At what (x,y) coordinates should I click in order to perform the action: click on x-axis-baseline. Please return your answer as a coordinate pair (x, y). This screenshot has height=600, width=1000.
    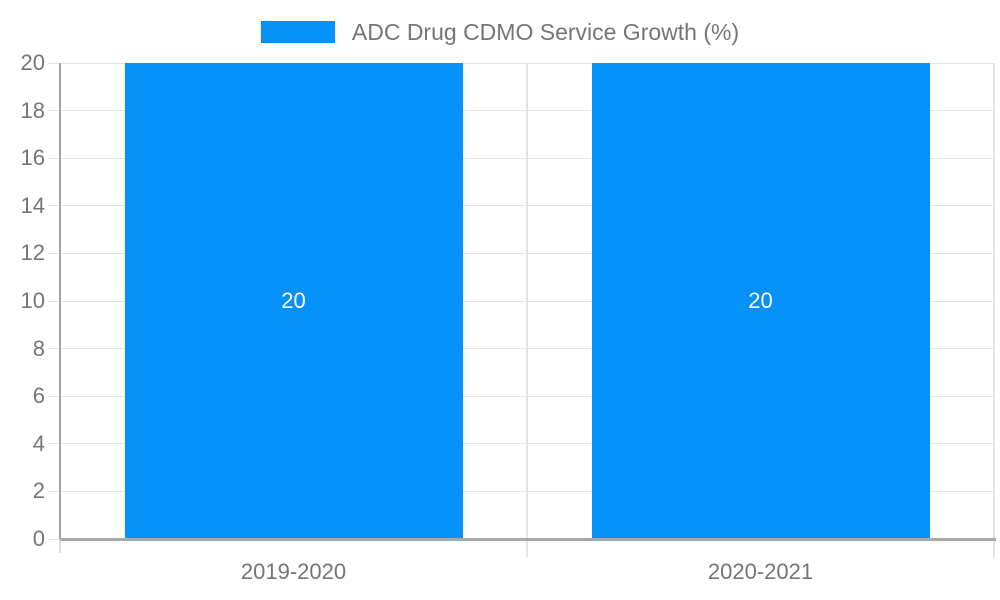
    Looking at the image, I should click on (528, 539).